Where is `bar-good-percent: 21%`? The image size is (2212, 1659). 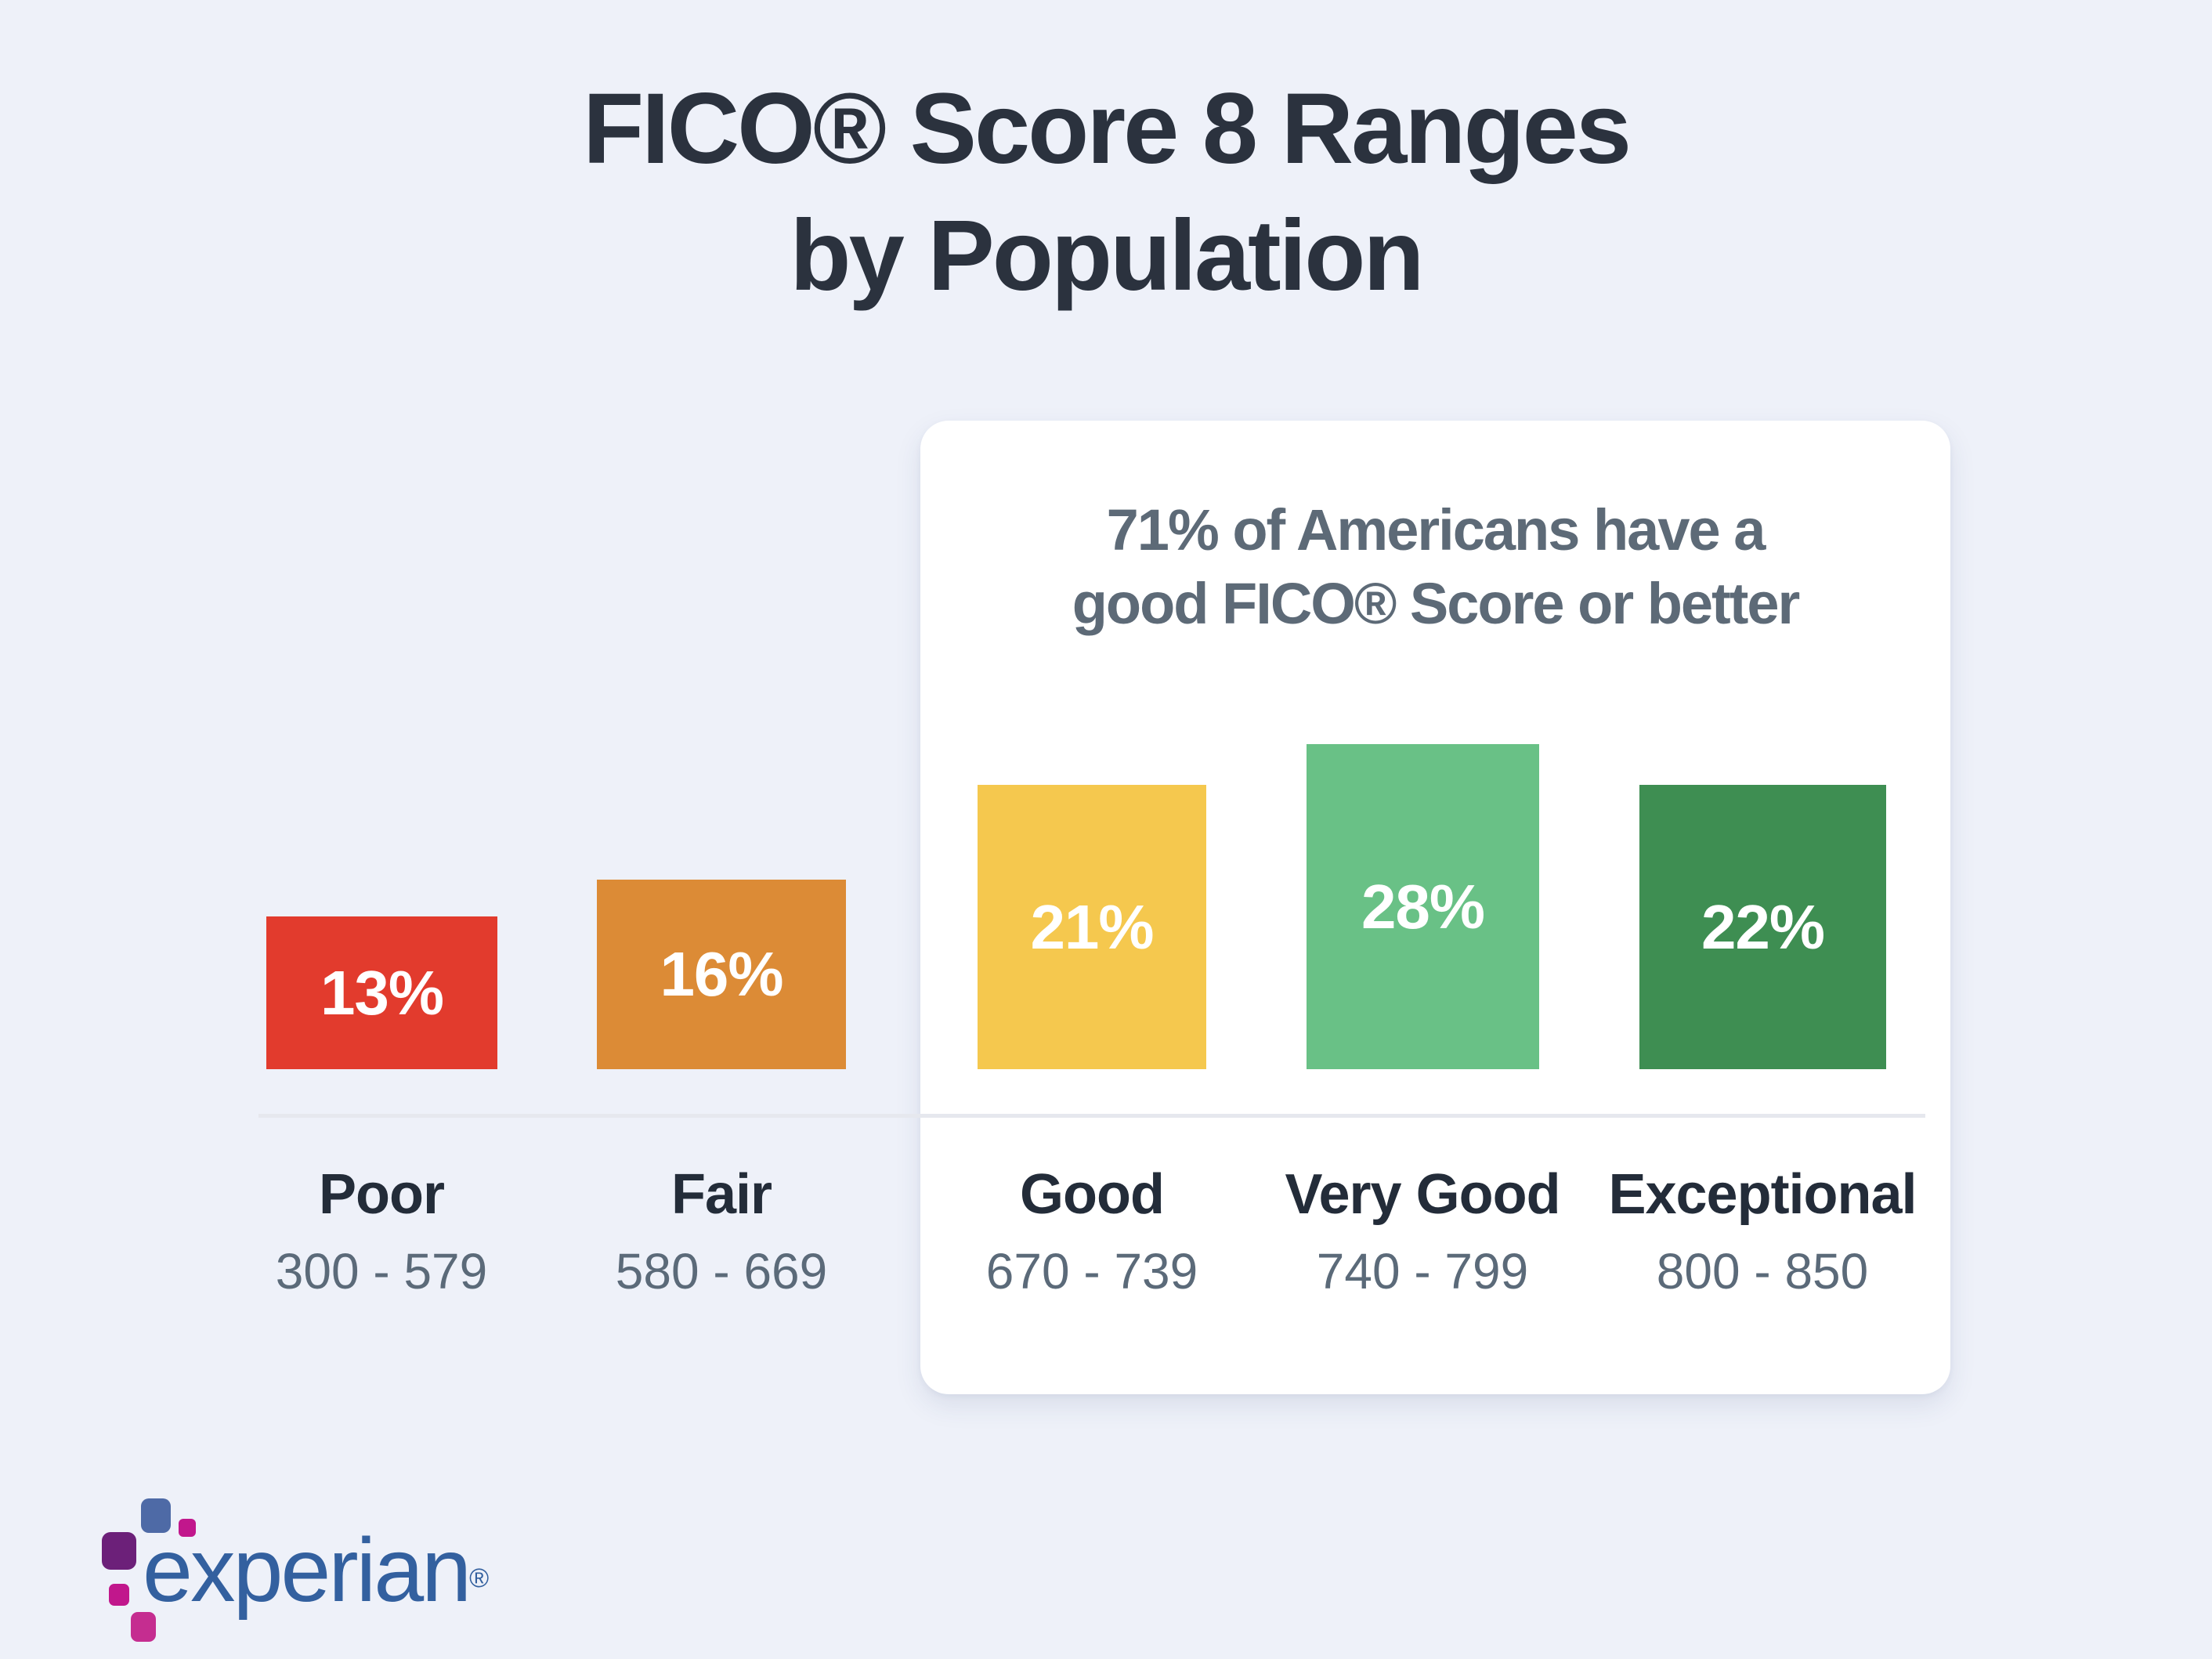
bar-good-percent: 21% is located at coordinates (1092, 927).